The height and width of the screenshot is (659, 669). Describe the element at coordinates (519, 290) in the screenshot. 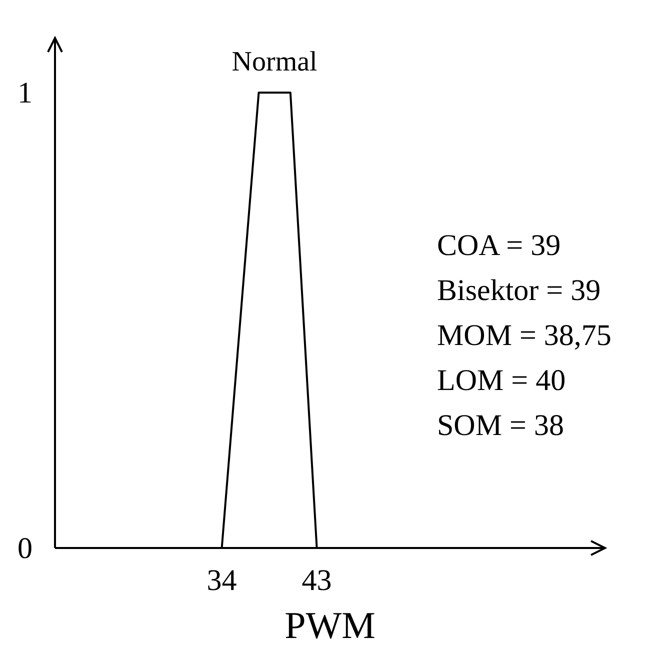

I see `annotation: Bisektor = 39` at that location.